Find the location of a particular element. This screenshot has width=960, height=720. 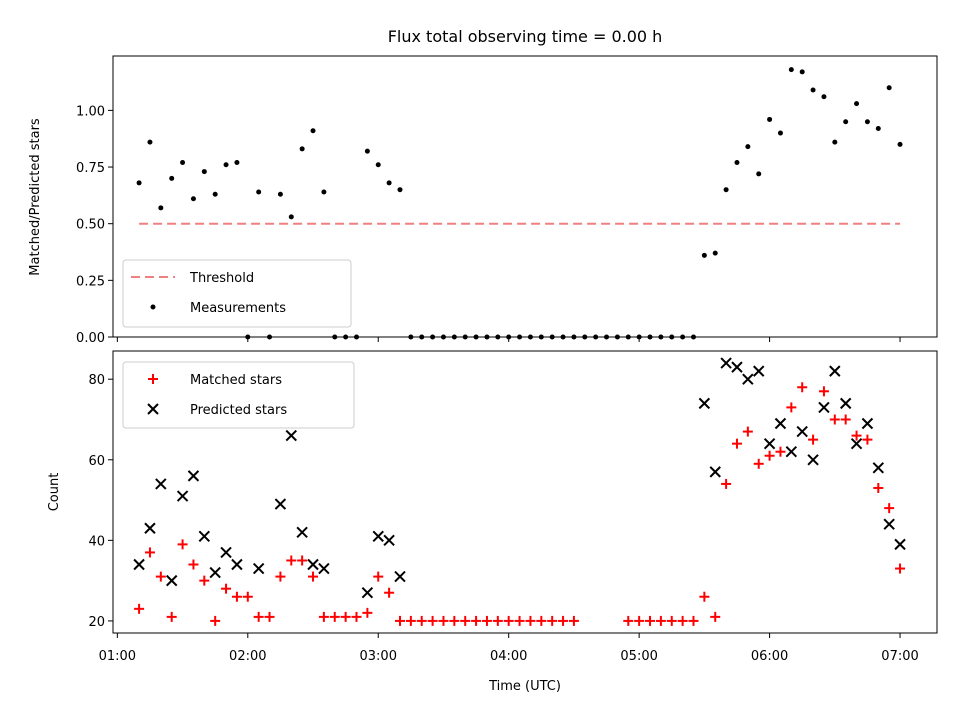

bottom-legend: Matched stars Predicted stars is located at coordinates (238, 395).